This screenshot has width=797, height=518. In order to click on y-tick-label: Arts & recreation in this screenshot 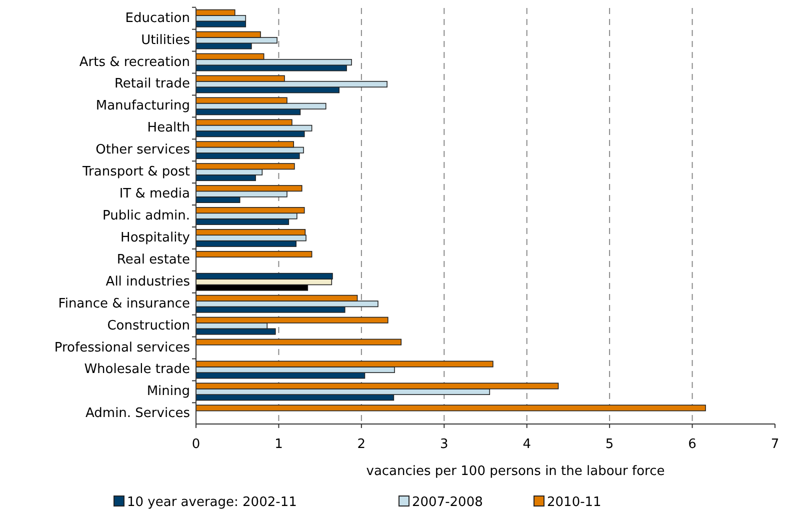, I will do `click(134, 62)`.